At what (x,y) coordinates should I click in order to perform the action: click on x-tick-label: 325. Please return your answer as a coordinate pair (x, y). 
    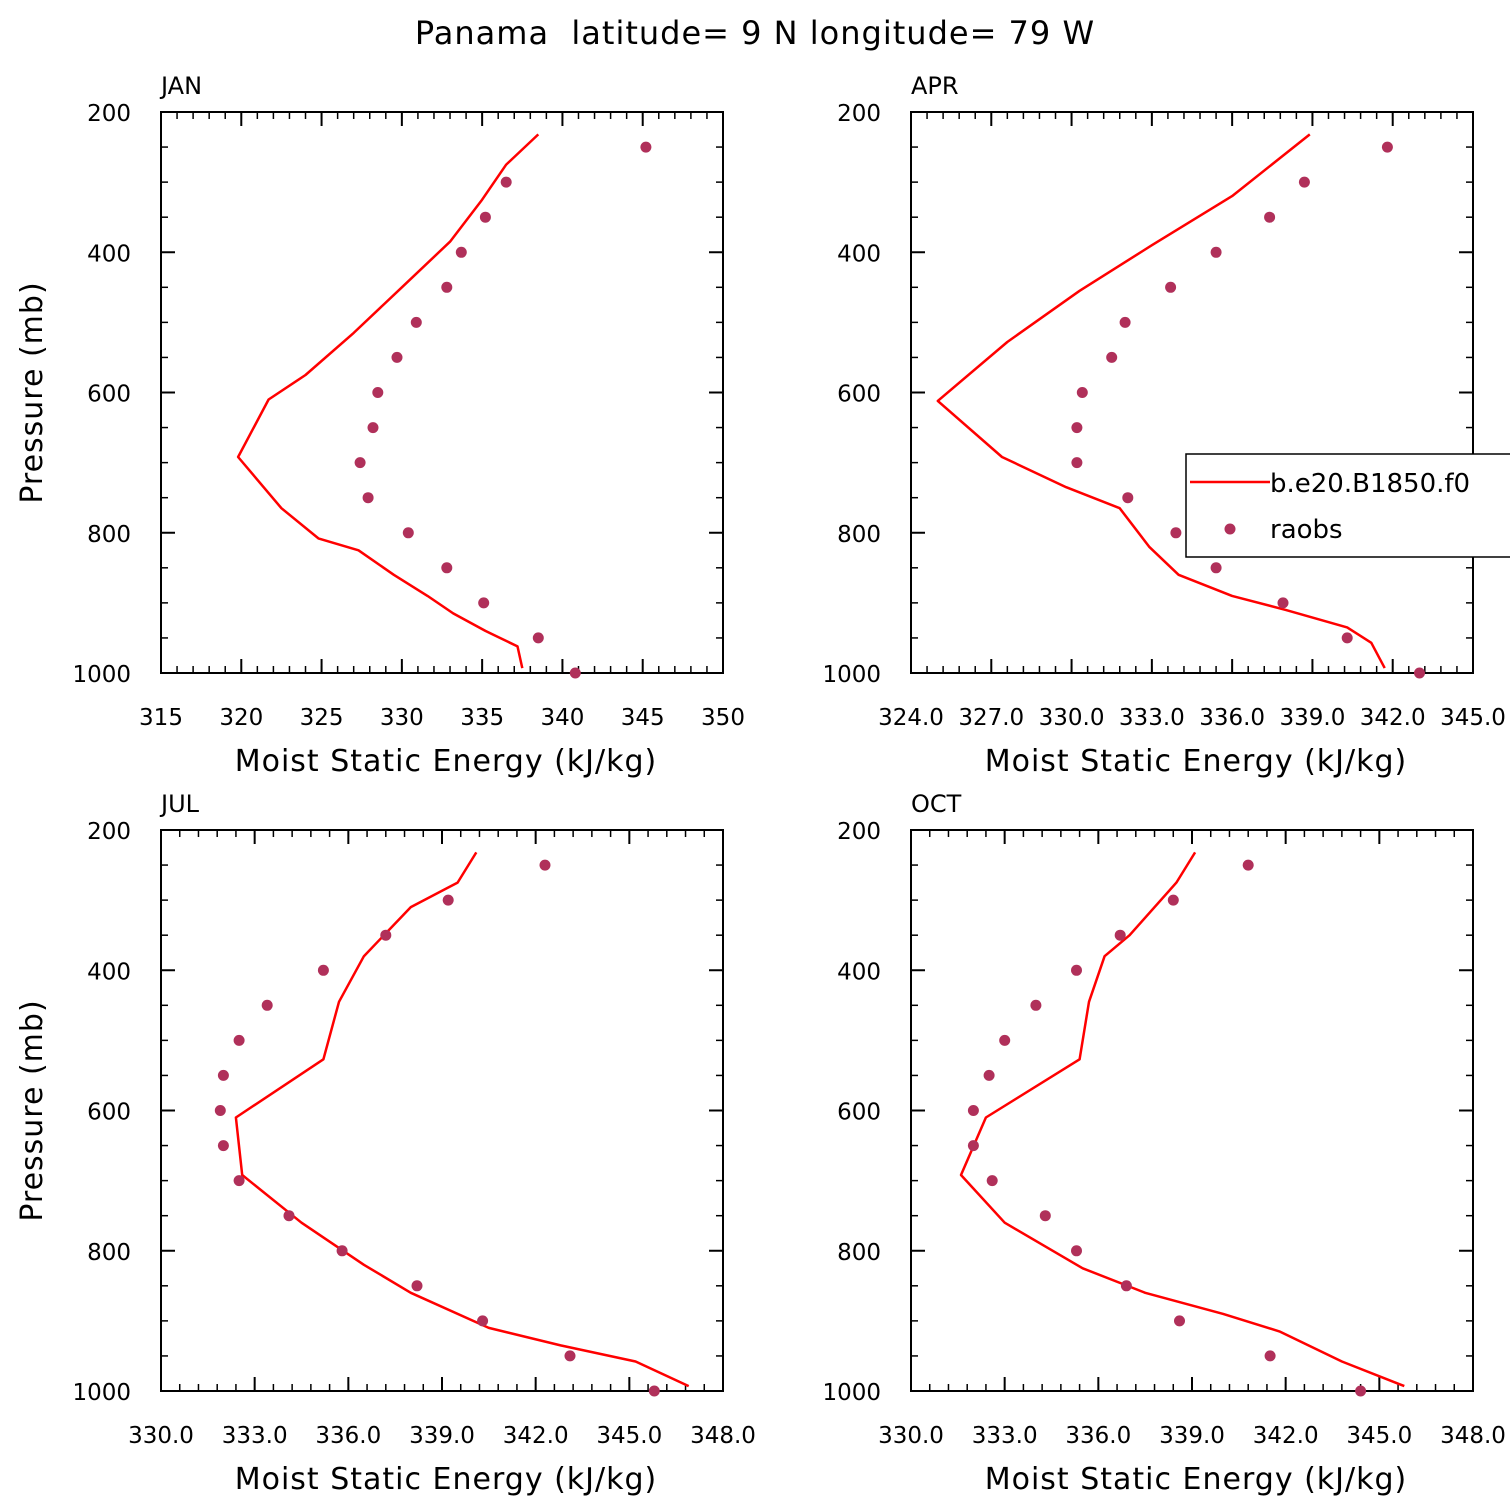
    Looking at the image, I should click on (322, 718).